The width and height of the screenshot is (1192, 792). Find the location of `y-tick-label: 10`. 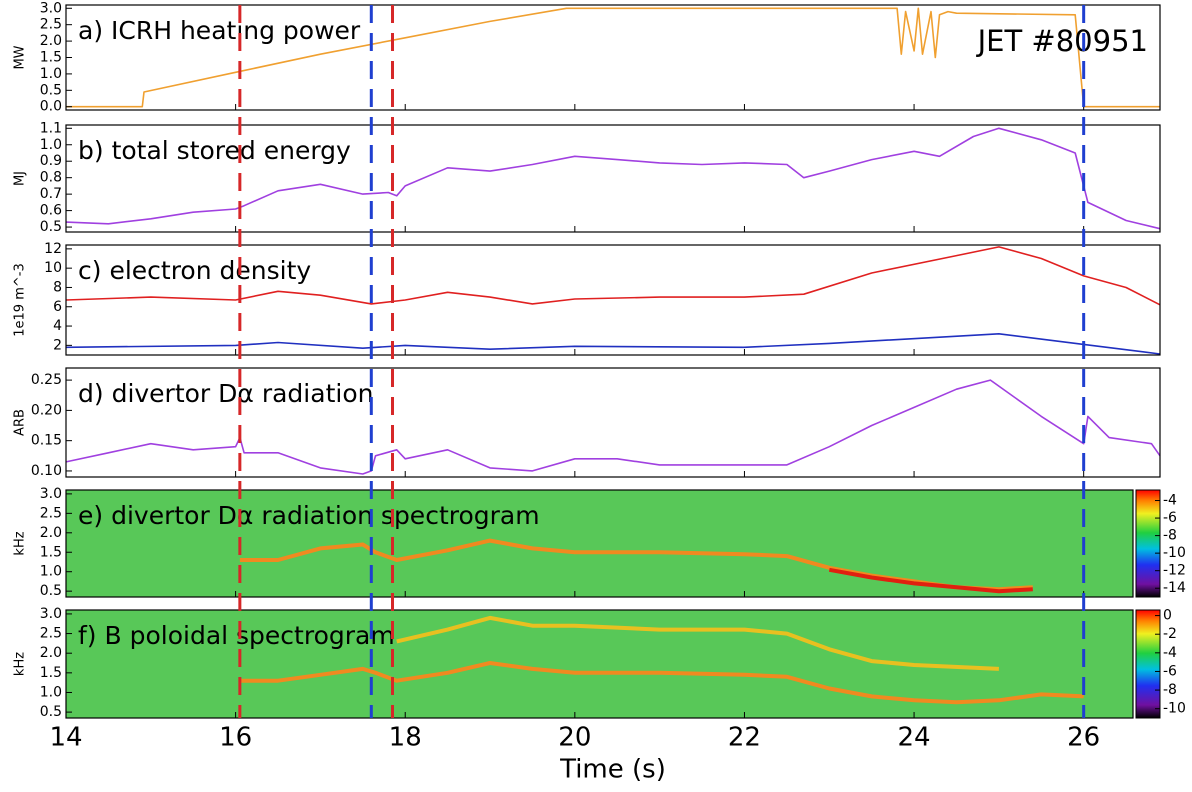

y-tick-label: 10 is located at coordinates (53, 268).